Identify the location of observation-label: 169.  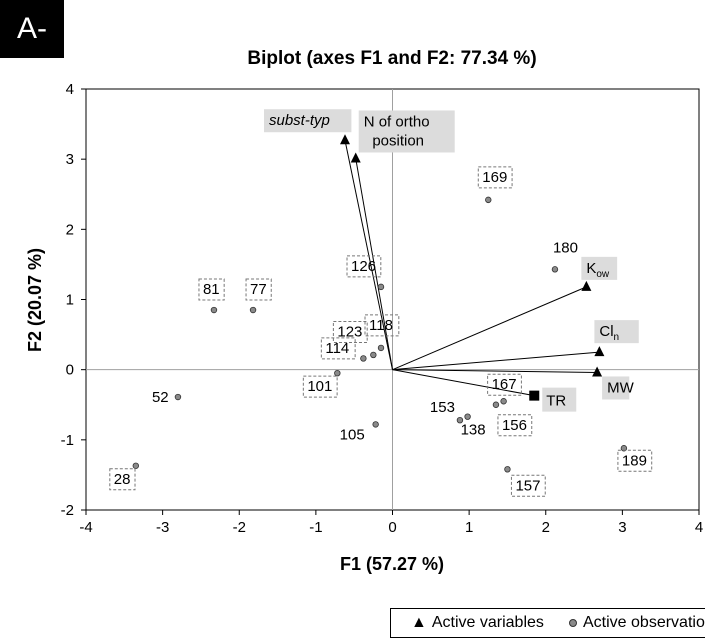
(494, 177).